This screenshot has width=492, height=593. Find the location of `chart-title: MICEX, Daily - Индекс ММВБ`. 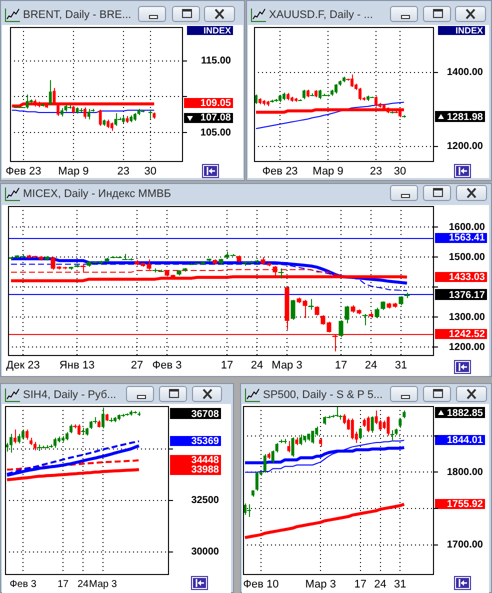

chart-title: MICEX, Daily - Индекс ММВБ is located at coordinates (97, 194).